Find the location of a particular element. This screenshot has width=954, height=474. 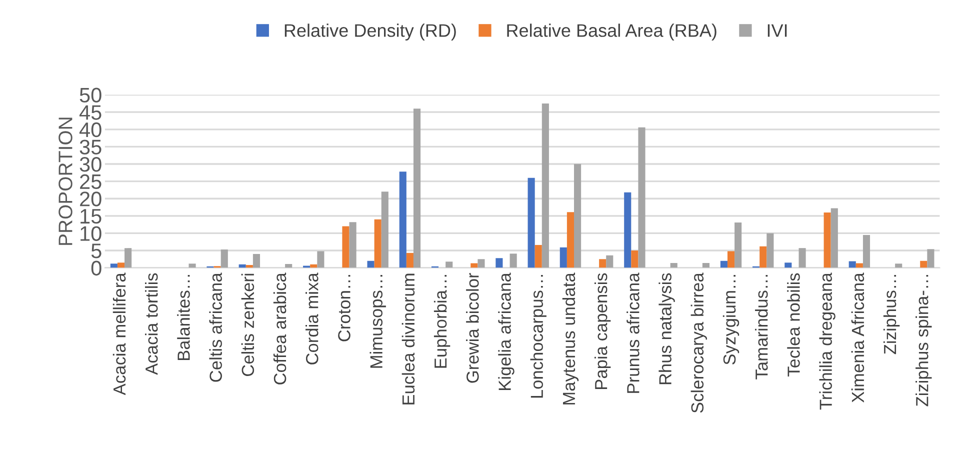

y-tick-label: 25 is located at coordinates (91, 182).